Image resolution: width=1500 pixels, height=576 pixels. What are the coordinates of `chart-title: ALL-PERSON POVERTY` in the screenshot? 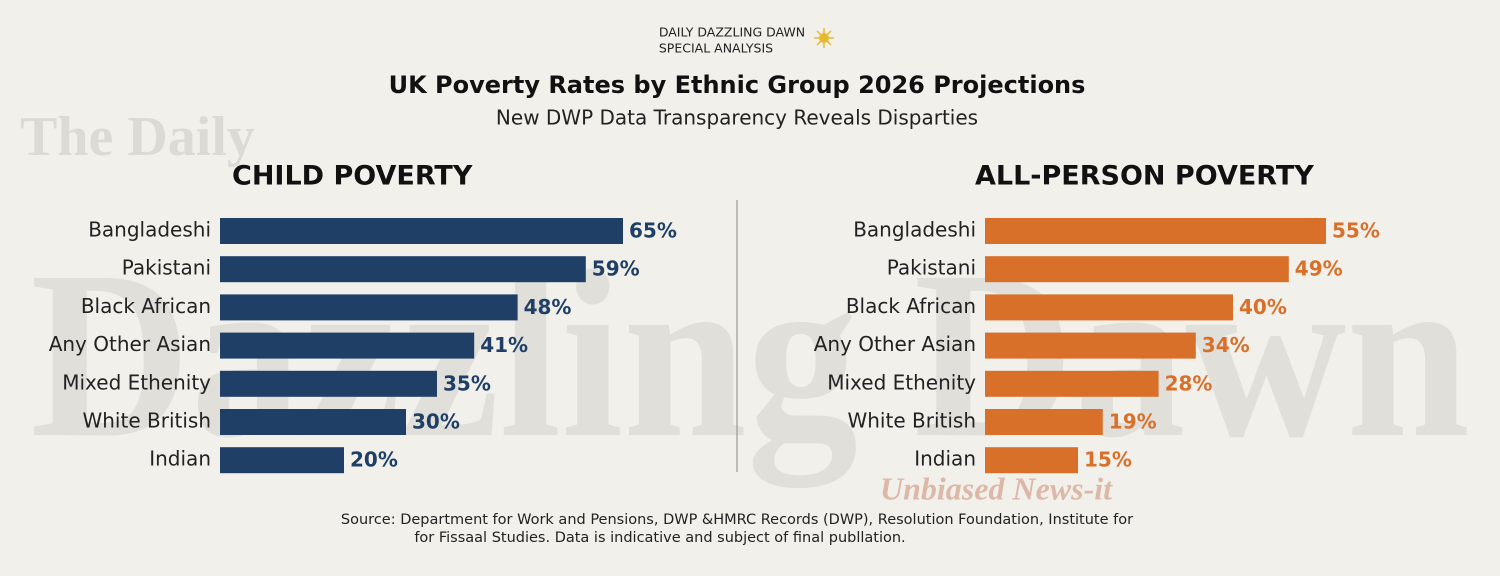 It's located at (1144, 176).